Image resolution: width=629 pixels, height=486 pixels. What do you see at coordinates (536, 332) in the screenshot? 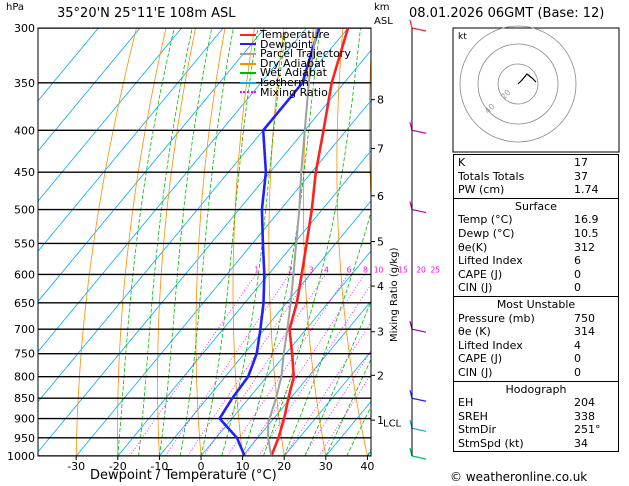
I see `index-row: θe (K) 314` at bounding box center [536, 332].